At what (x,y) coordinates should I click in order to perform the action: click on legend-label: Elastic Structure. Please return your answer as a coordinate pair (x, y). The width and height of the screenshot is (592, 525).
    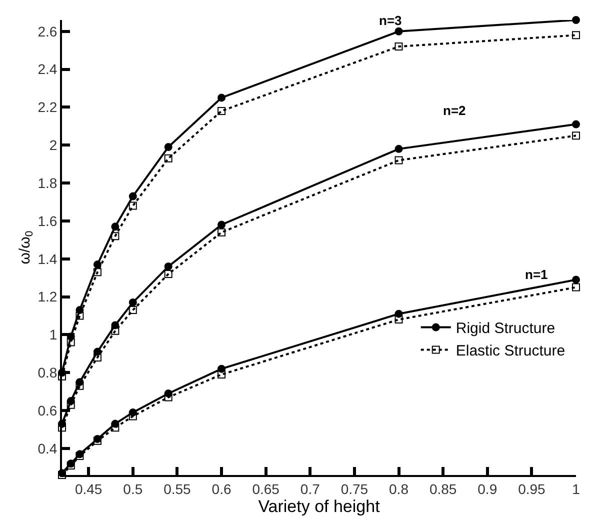
    Looking at the image, I should click on (511, 351).